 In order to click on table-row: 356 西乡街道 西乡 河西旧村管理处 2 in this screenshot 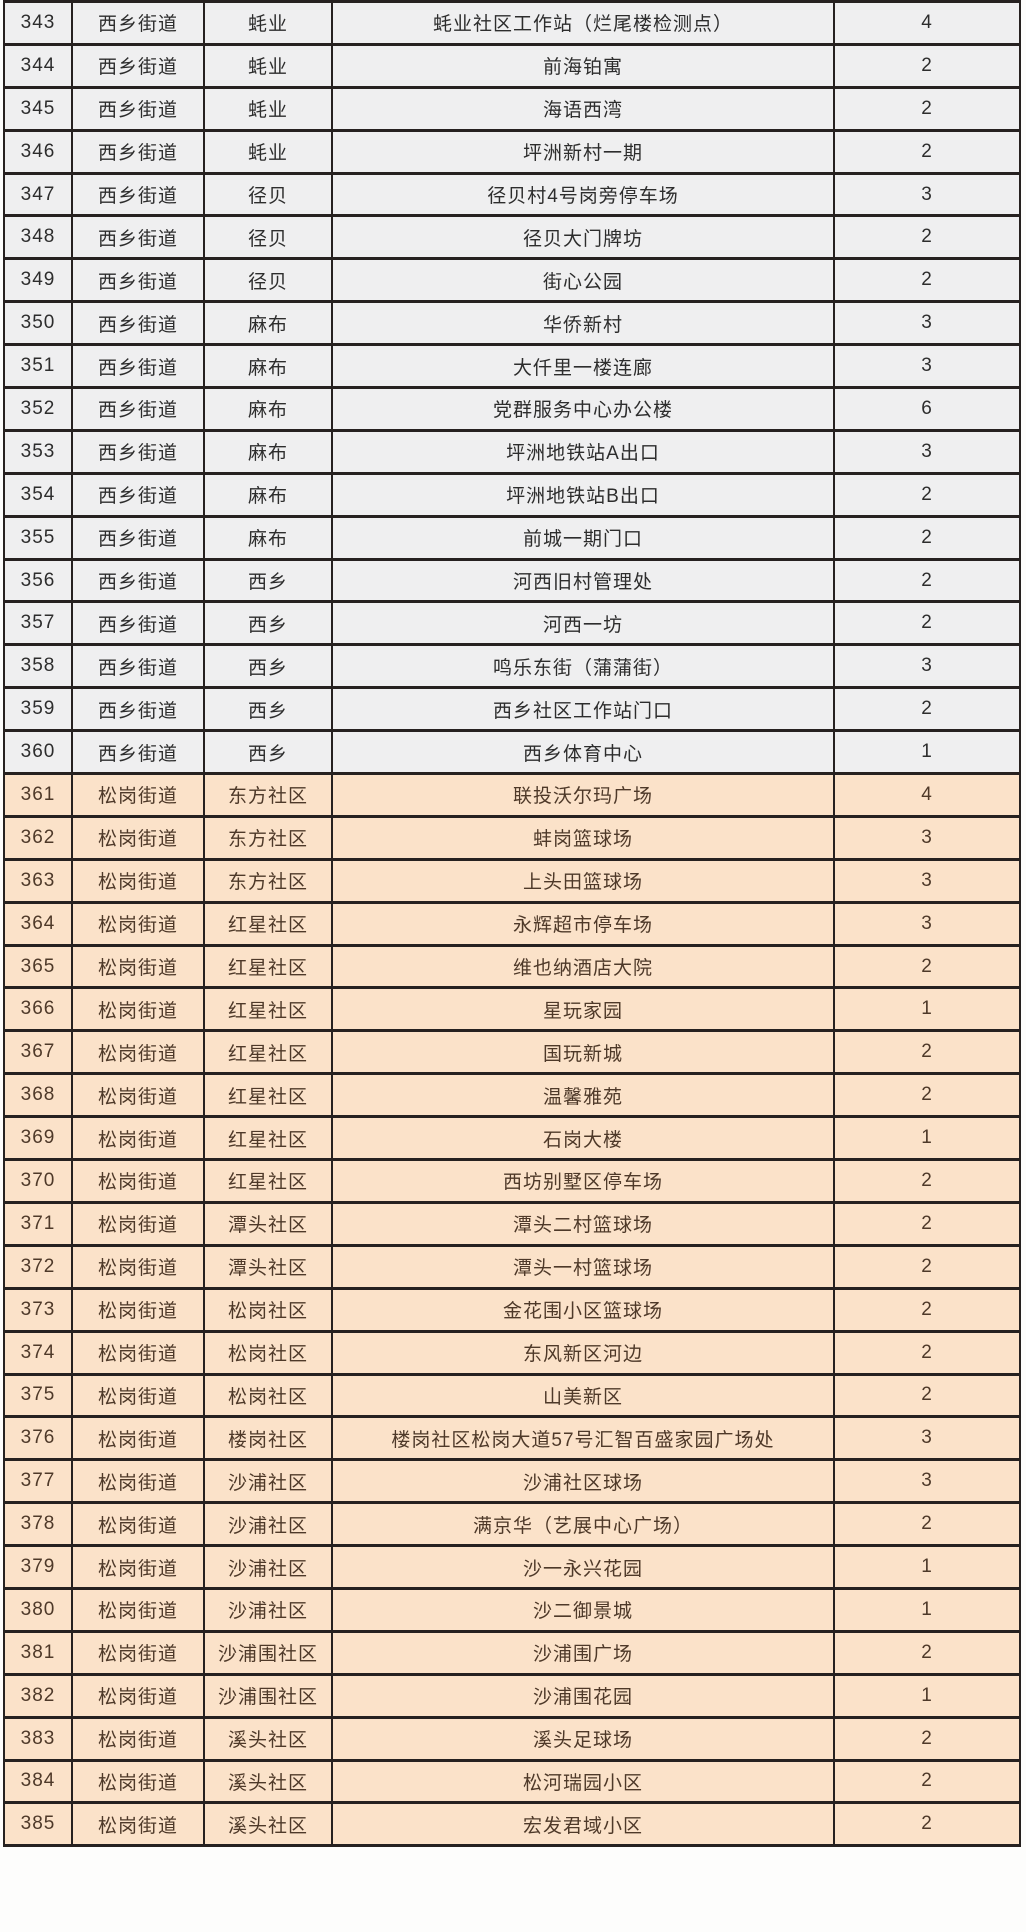, I will do `click(512, 580)`.